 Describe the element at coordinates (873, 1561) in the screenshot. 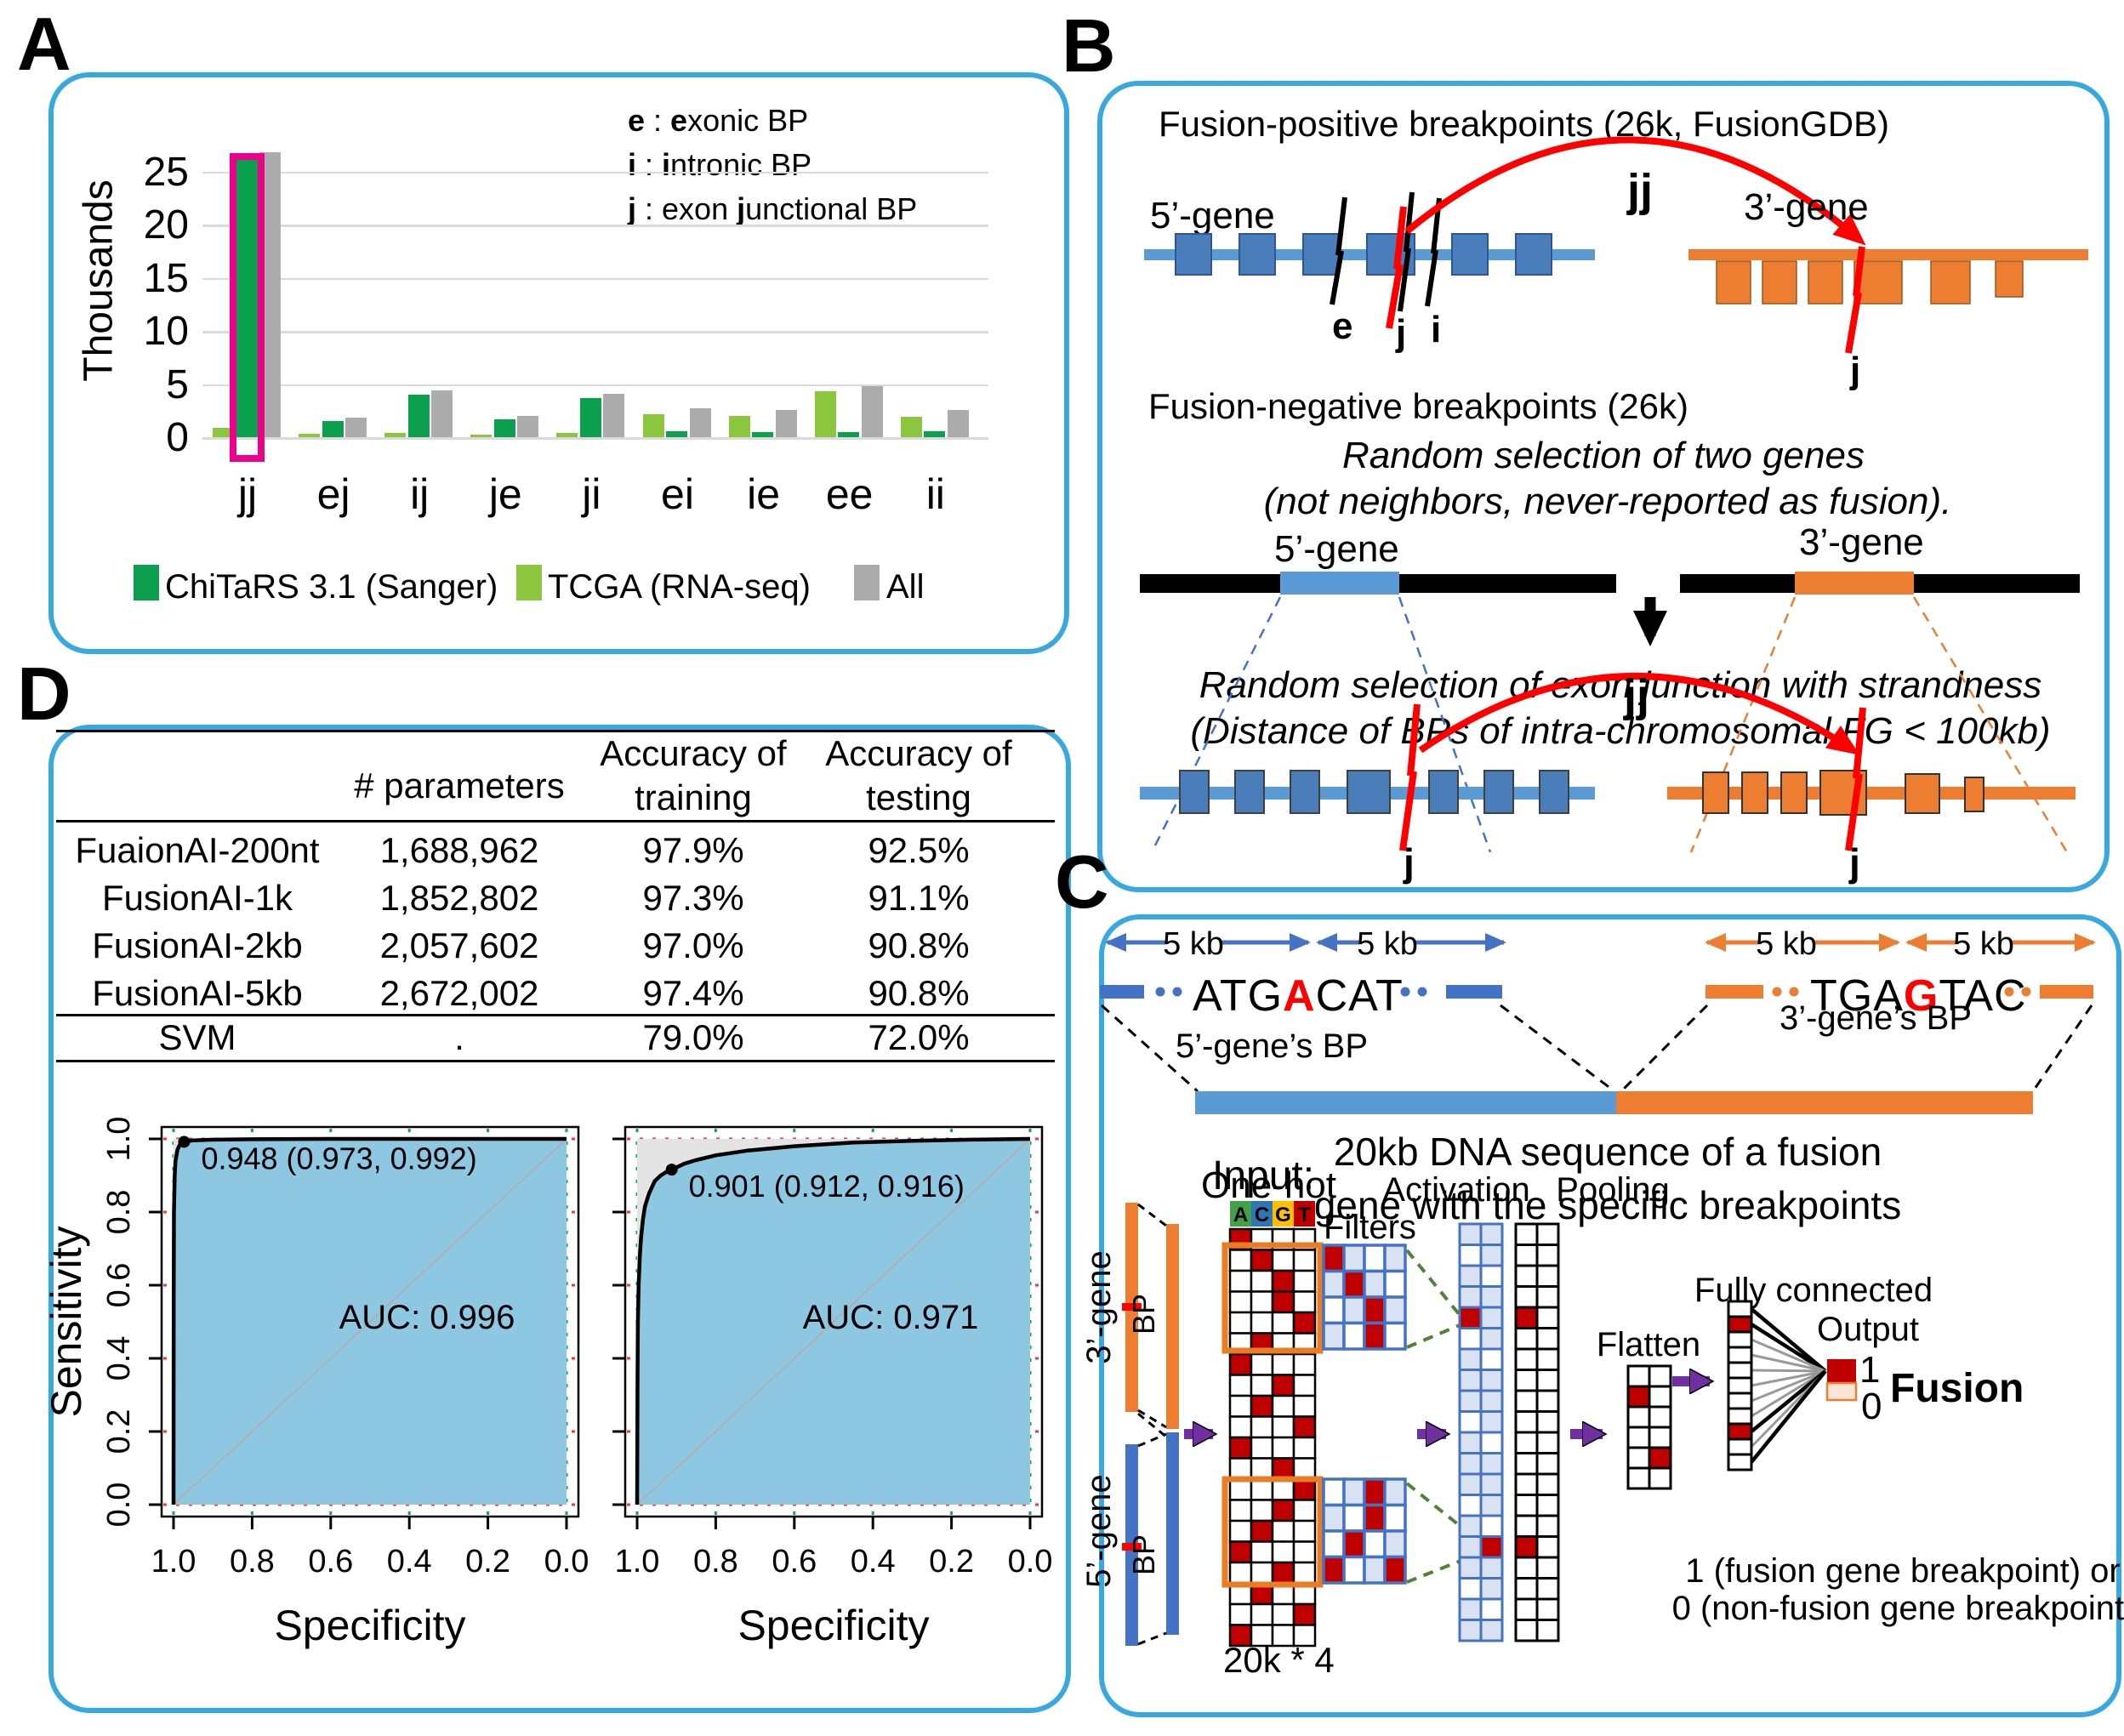

I see `x-tick-label: 0.4` at that location.